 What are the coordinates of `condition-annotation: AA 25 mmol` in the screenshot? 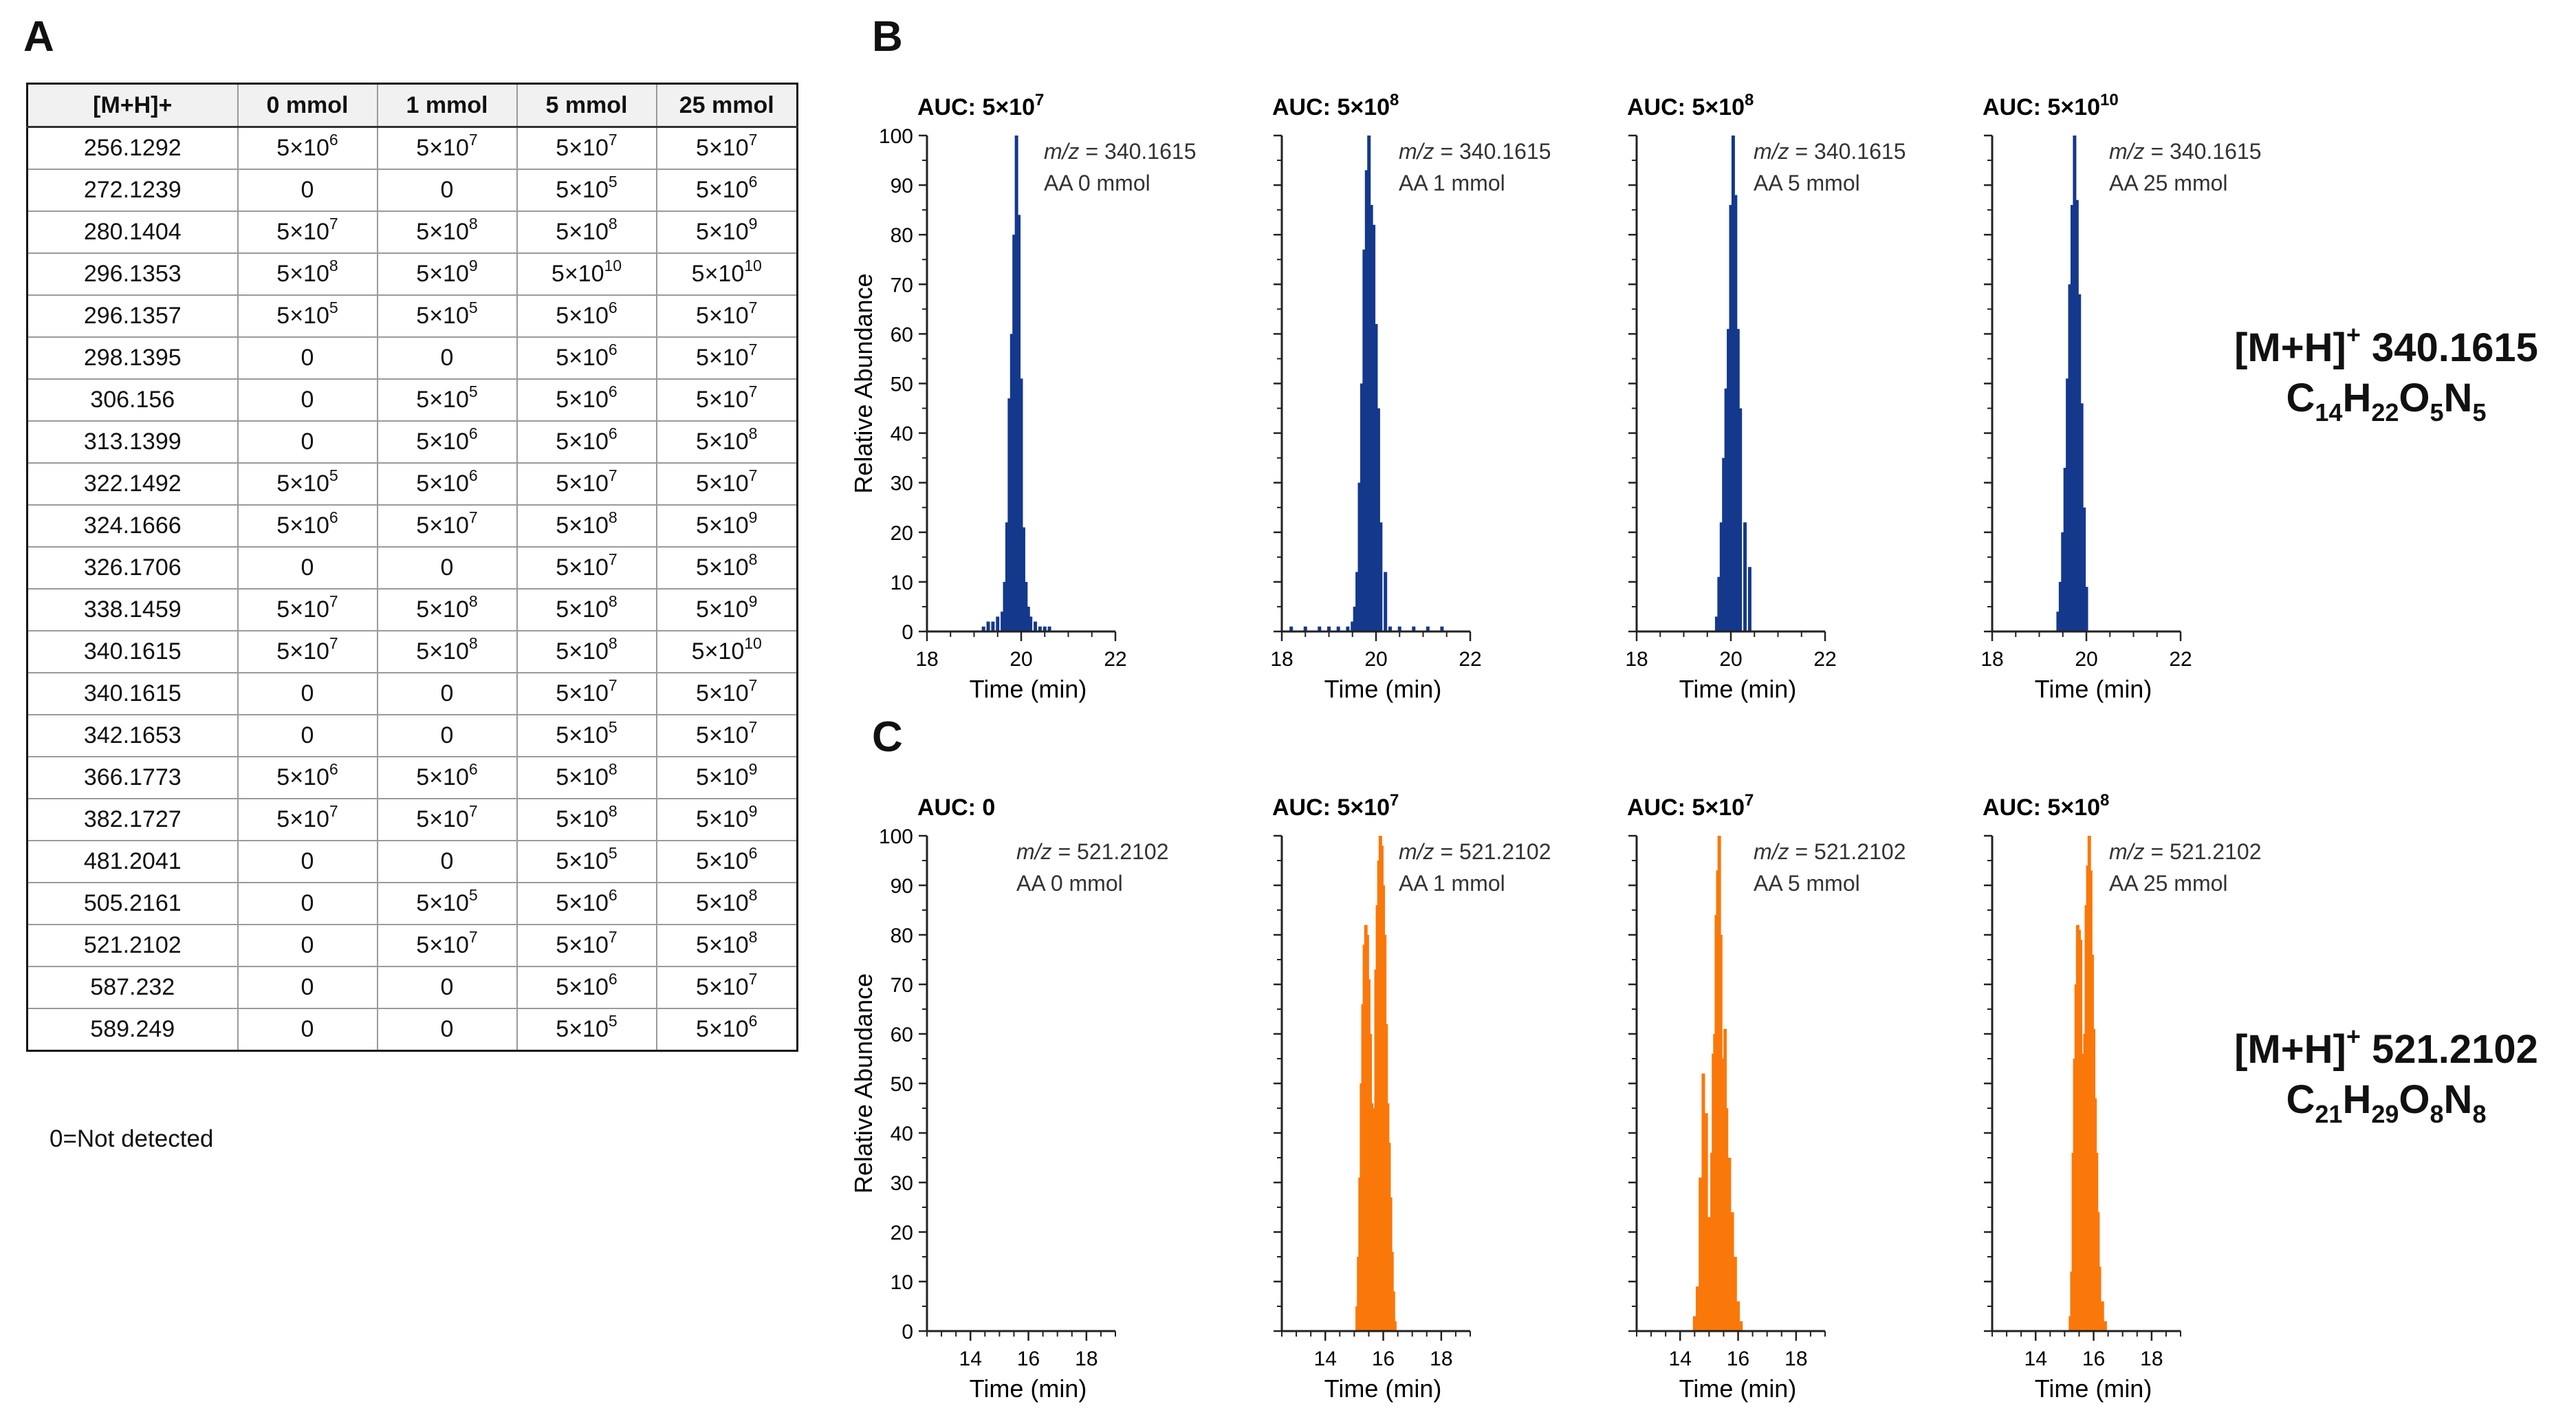 It's located at (2168, 883).